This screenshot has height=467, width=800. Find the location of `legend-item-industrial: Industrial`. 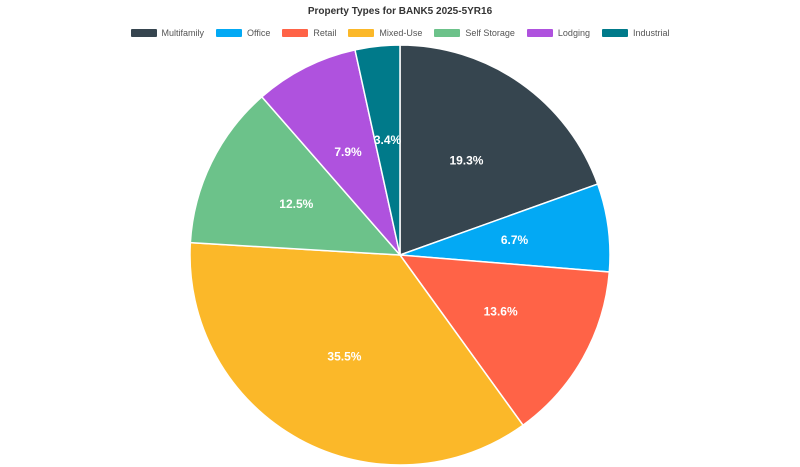

legend-item-industrial: Industrial is located at coordinates (635, 33).